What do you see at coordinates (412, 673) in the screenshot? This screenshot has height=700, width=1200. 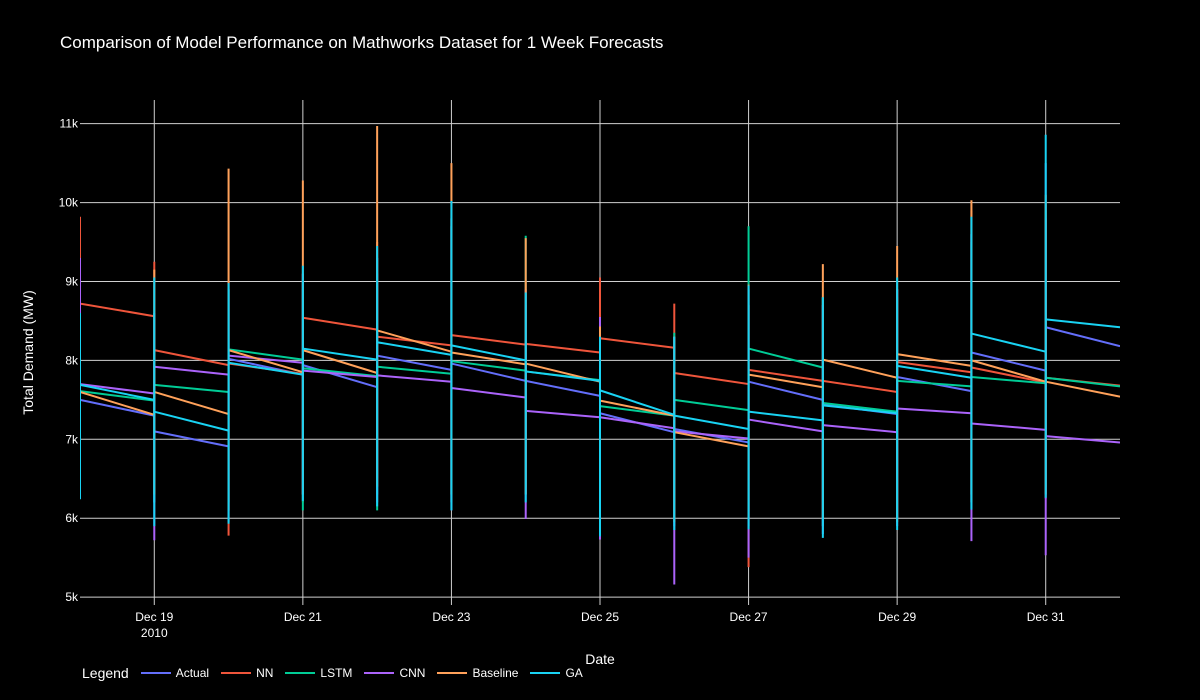 I see `legend-label: CNN` at bounding box center [412, 673].